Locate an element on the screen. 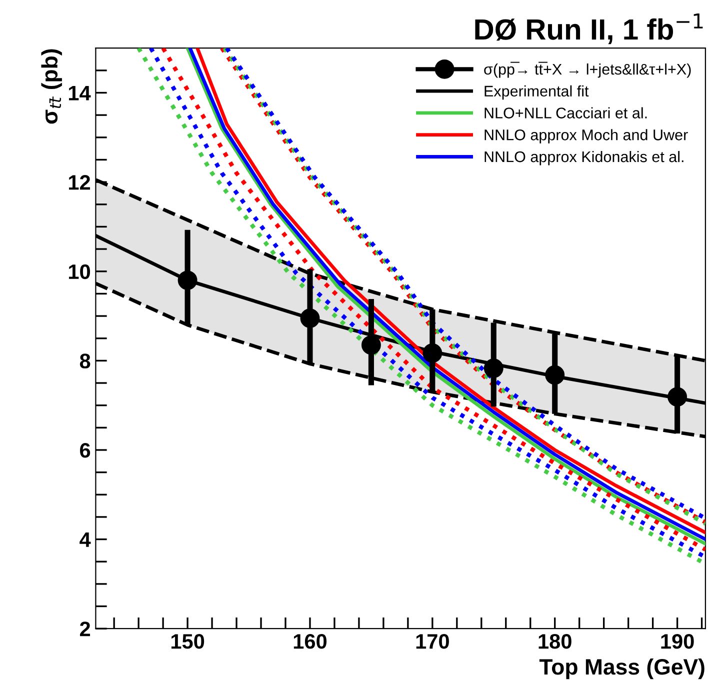  x-tick-label: 190 is located at coordinates (677, 641).